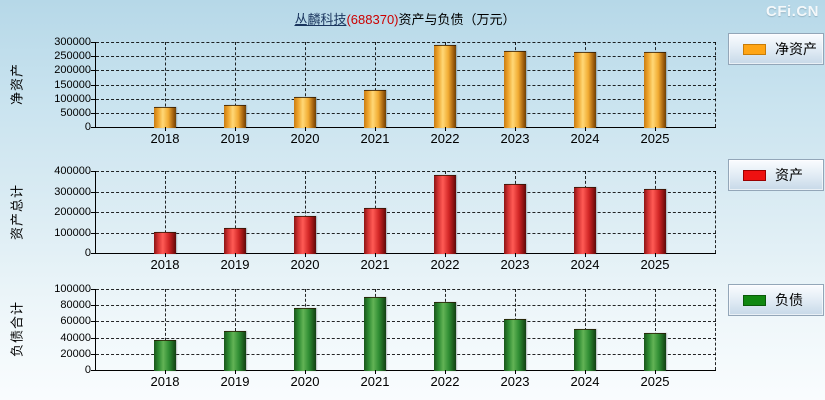  What do you see at coordinates (320, 19) in the screenshot?
I see `company-link: 丛麟科技` at bounding box center [320, 19].